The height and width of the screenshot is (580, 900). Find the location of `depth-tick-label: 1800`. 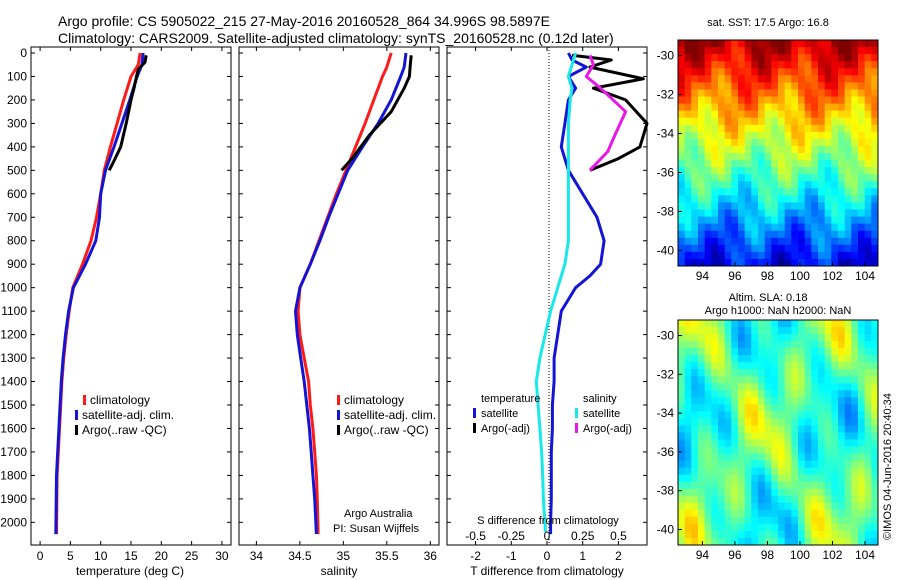

depth-tick-label: 1800 is located at coordinates (13, 475).